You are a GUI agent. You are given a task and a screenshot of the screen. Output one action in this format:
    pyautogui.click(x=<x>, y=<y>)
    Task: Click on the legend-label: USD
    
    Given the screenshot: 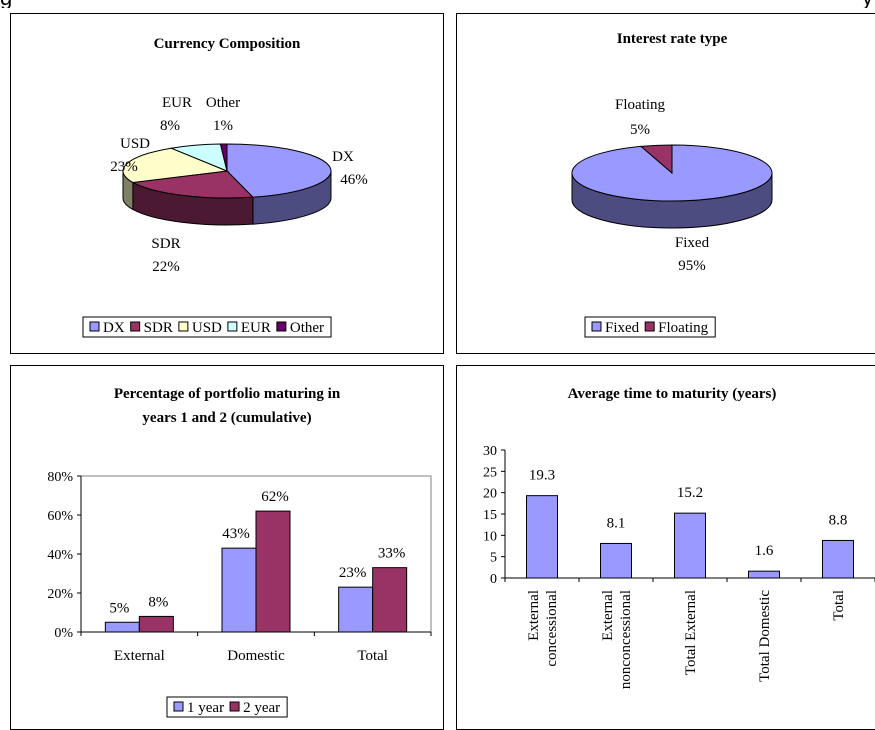 What is the action you would take?
    pyautogui.click(x=207, y=328)
    